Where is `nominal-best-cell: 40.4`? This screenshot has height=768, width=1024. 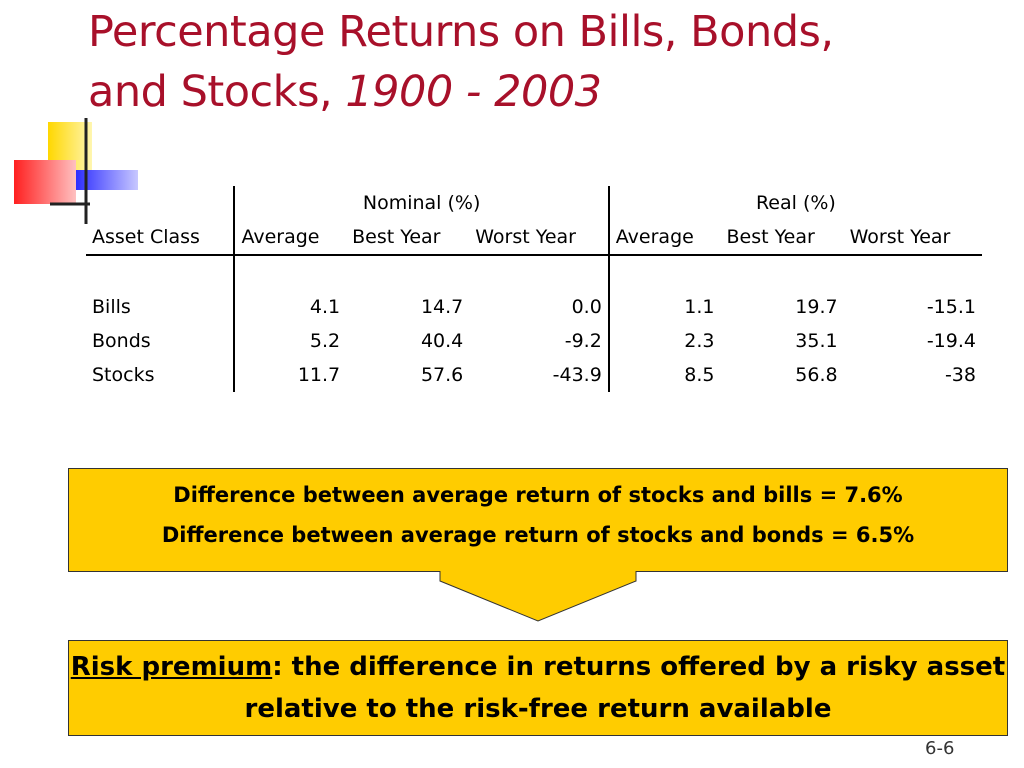 nominal-best-cell: 40.4 is located at coordinates (442, 341).